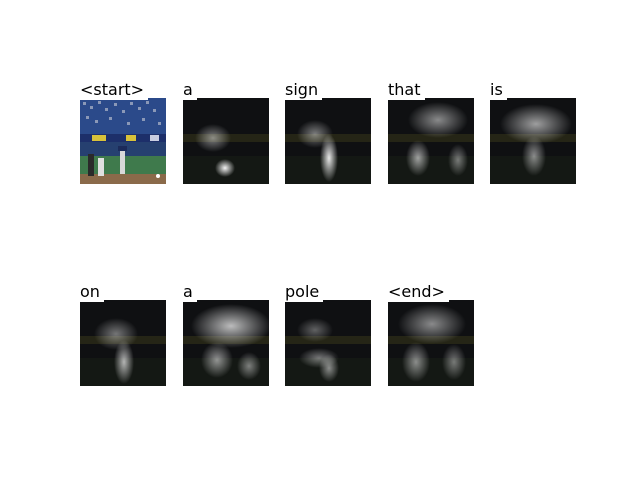  What do you see at coordinates (304, 293) in the screenshot?
I see `word-label: pole` at bounding box center [304, 293].